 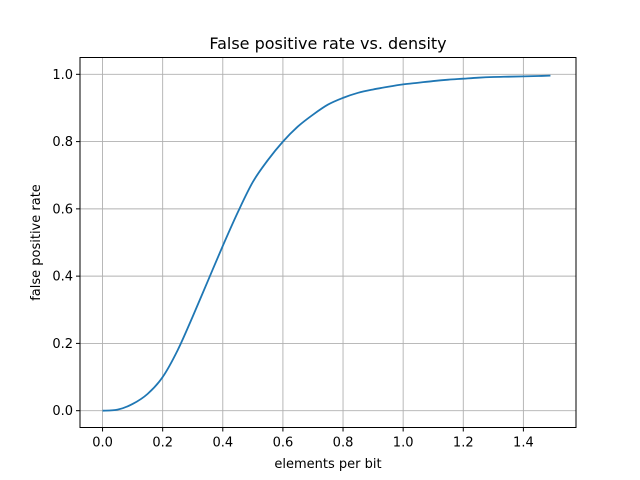 I want to click on y-axis: 0.0 0.2 0.4 0.6 0.8 1.0, so click(x=66, y=243).